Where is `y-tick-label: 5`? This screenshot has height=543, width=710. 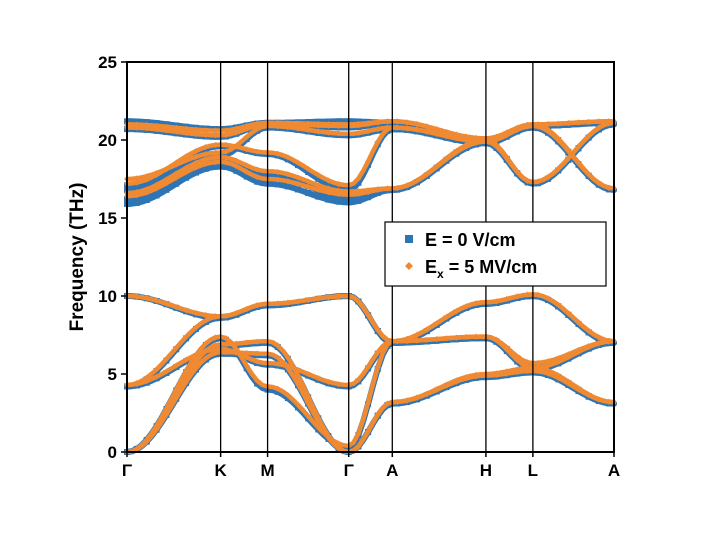
y-tick-label: 5 is located at coordinates (112, 374).